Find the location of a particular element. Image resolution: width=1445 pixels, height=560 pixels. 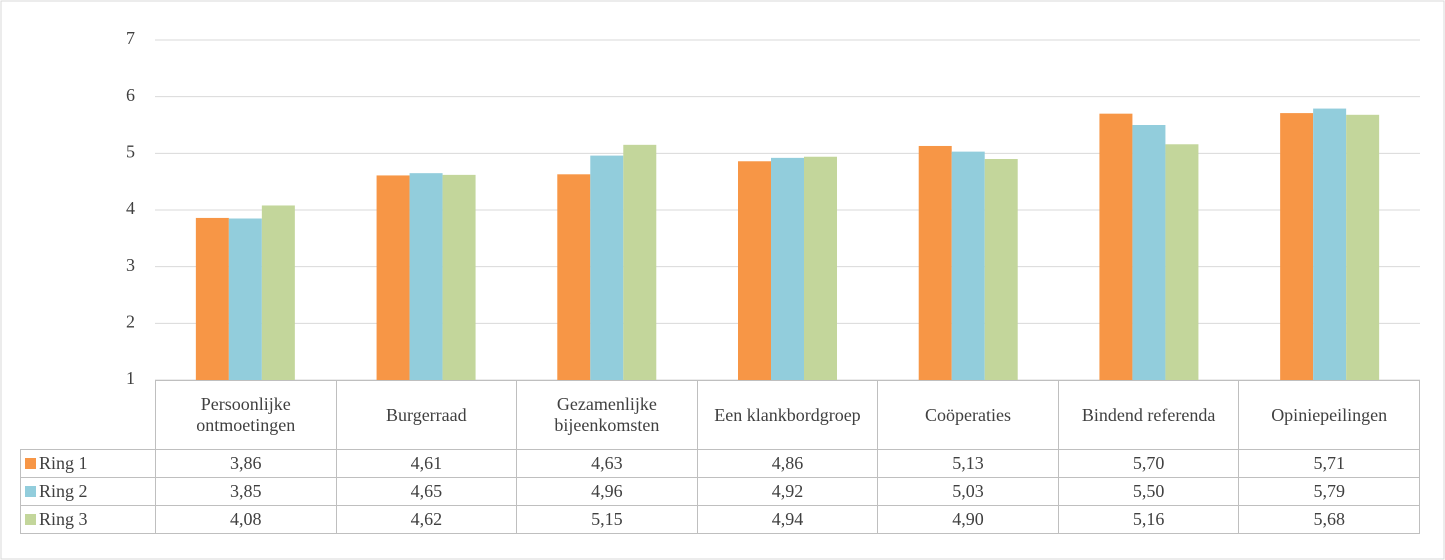

legend-cell: Ring 2 is located at coordinates (88, 491).